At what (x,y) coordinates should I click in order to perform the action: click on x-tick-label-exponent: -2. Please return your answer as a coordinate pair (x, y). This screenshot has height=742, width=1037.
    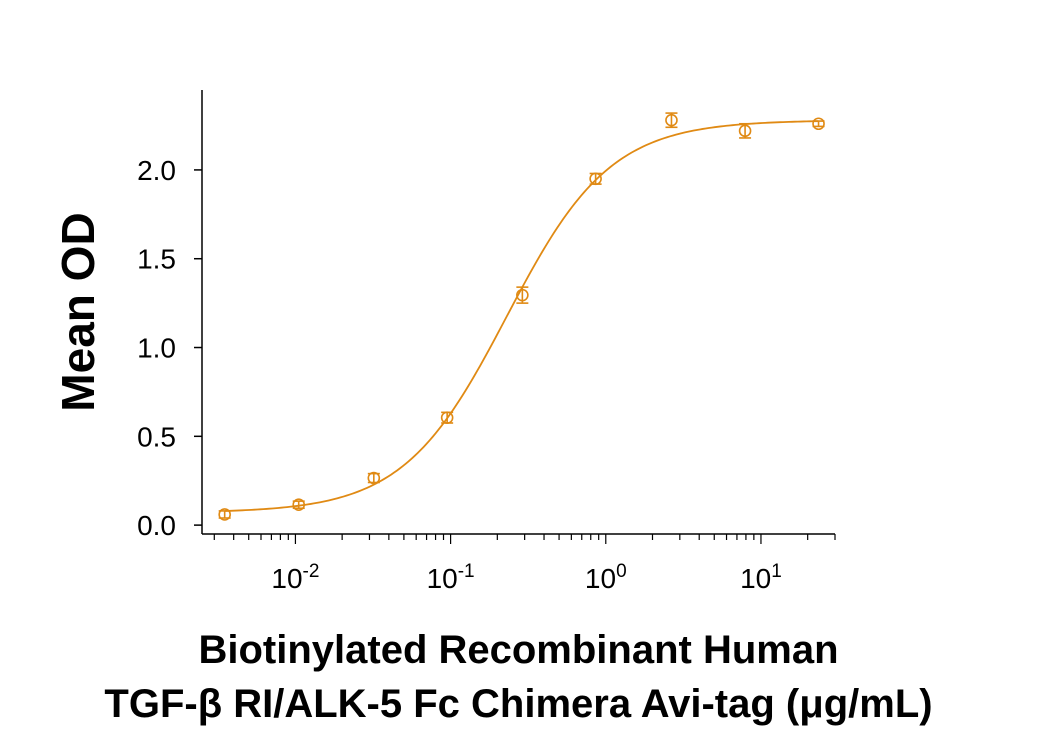
    Looking at the image, I should click on (311, 571).